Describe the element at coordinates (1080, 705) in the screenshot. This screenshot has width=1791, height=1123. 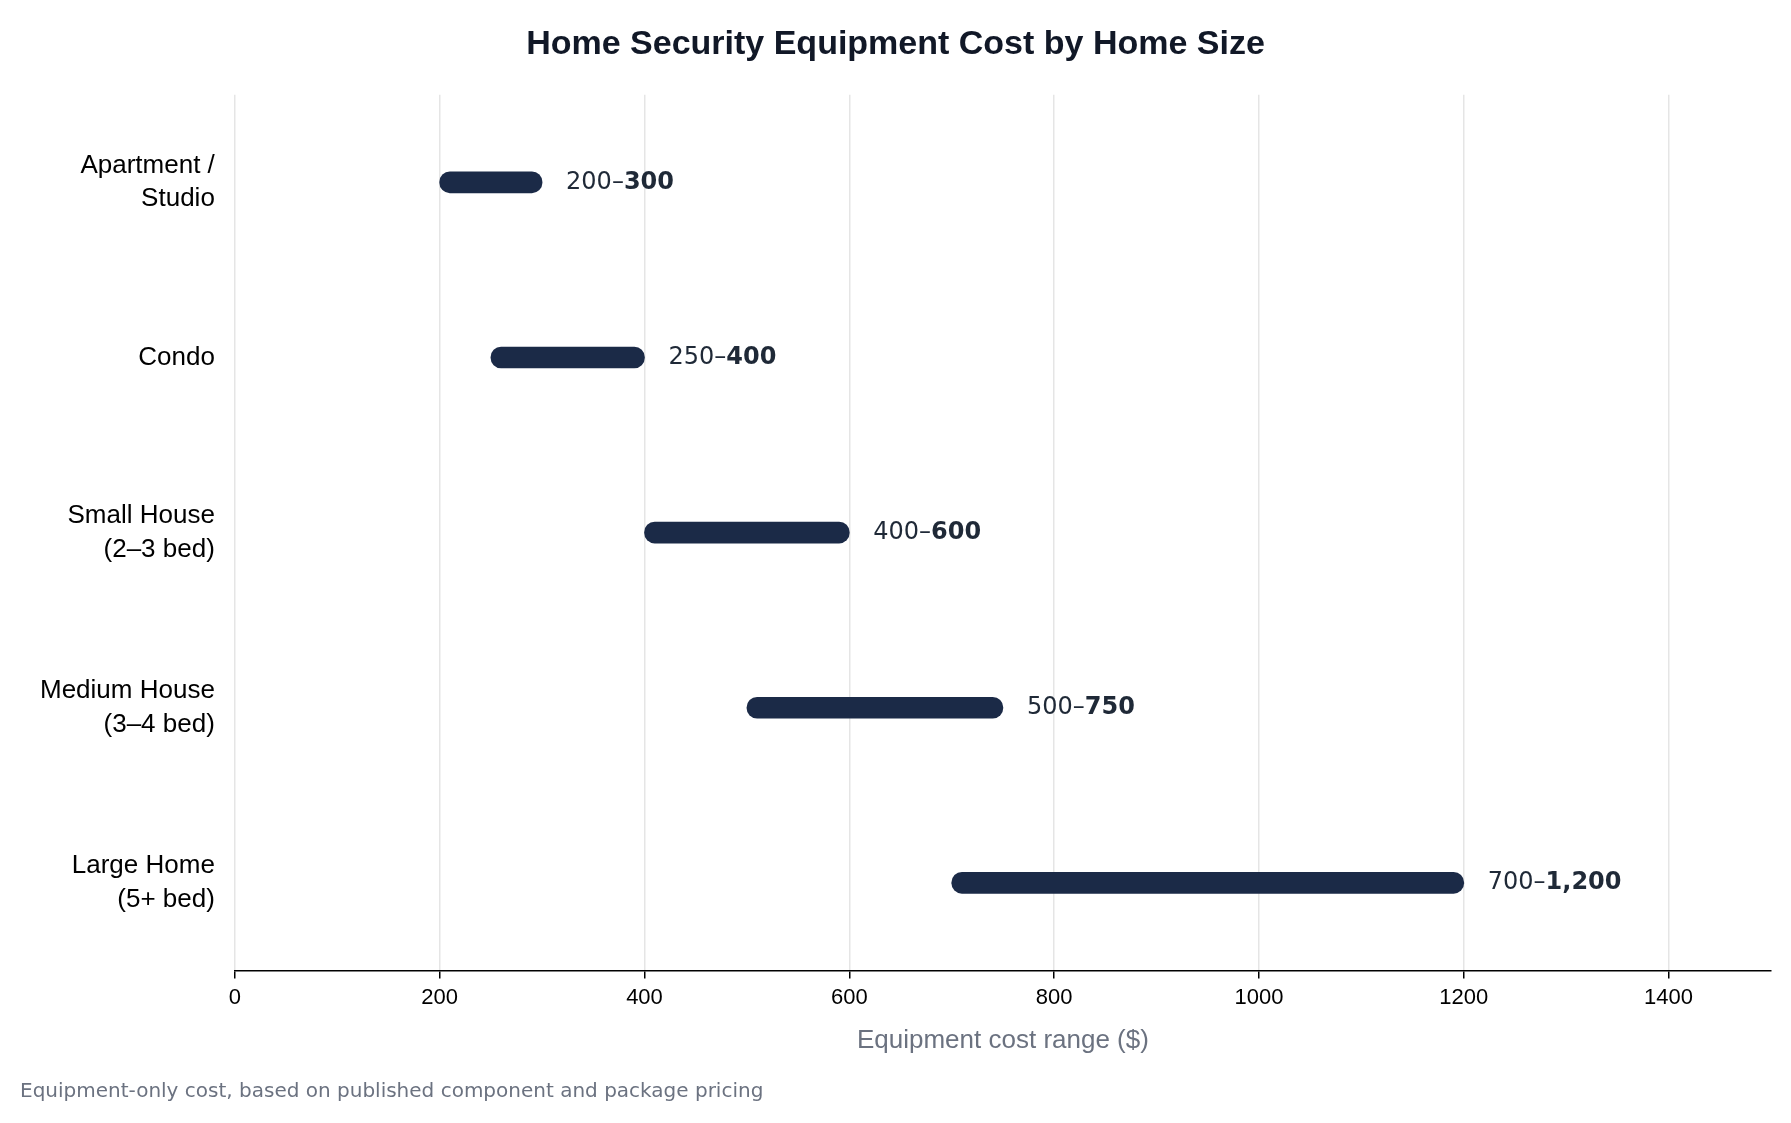
I see `data-label: 500–750` at that location.